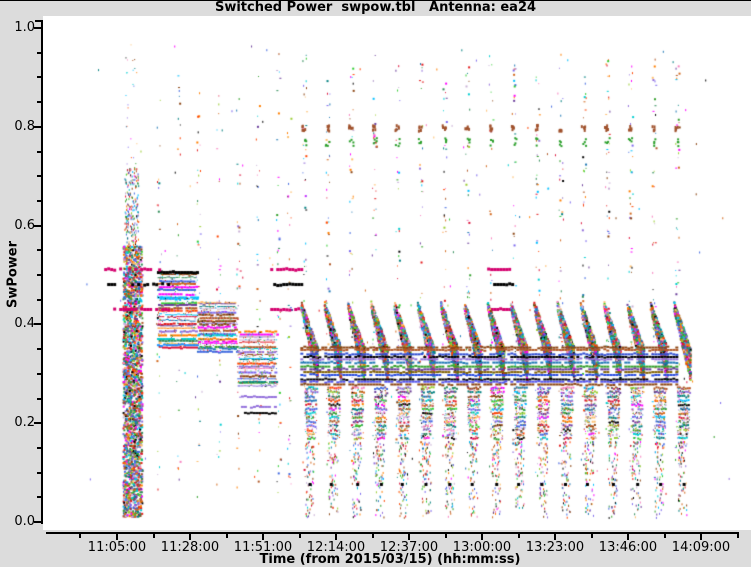  I want to click on x-axis-spine, so click(392, 533).